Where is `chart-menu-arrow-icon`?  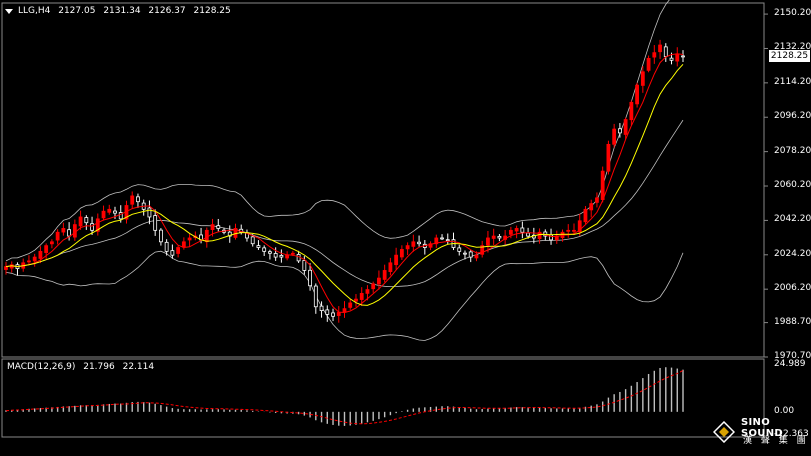 chart-menu-arrow-icon is located at coordinates (9, 11).